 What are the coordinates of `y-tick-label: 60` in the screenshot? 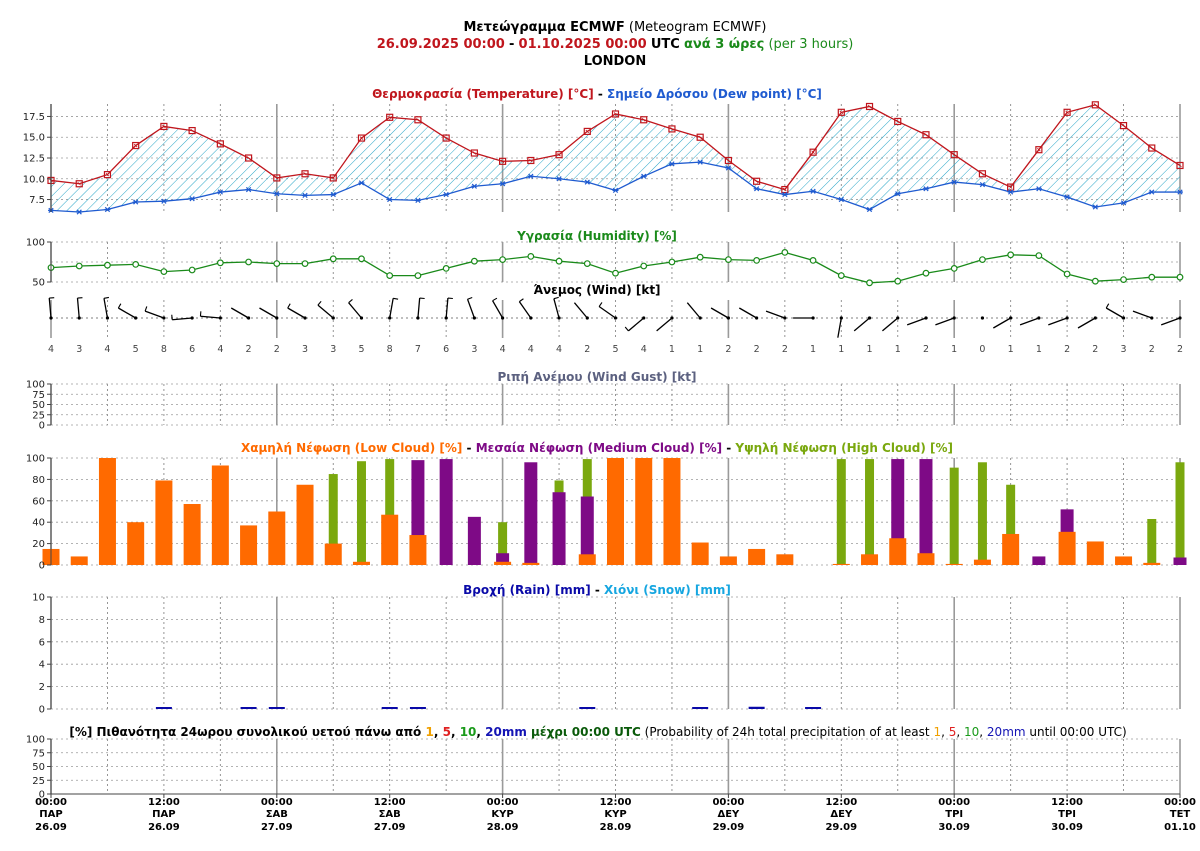 It's located at (38, 501).